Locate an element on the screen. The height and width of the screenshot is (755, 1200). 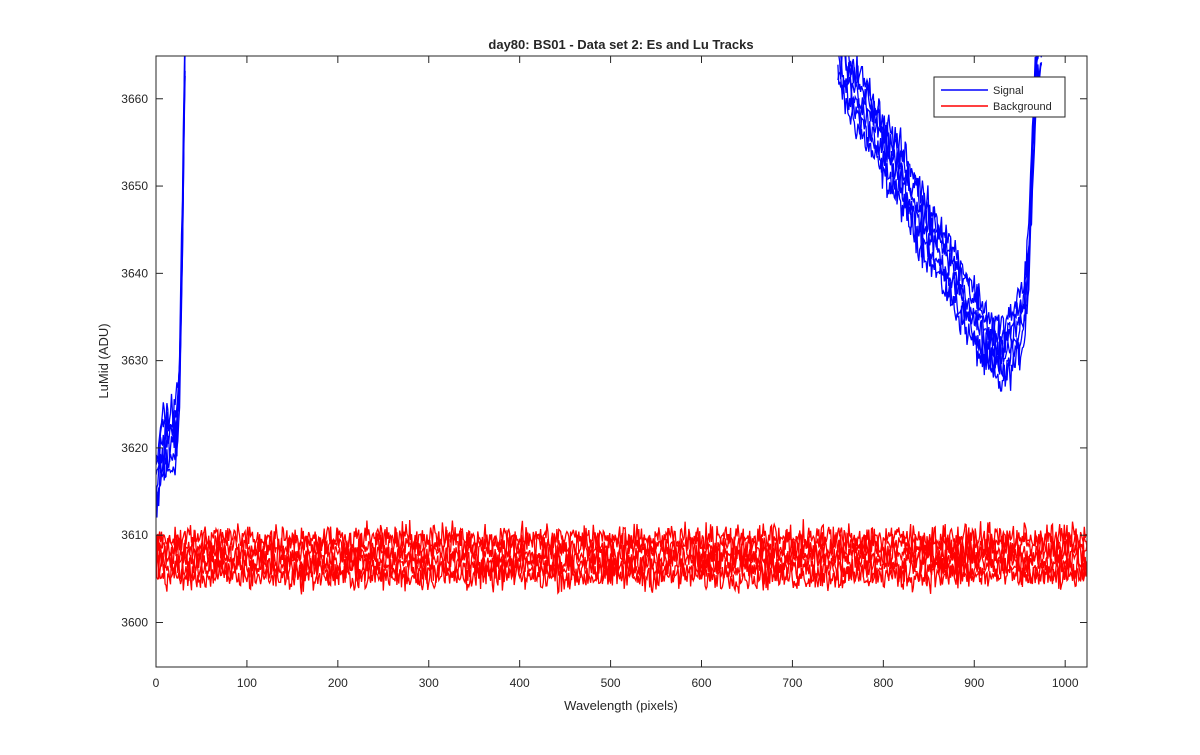
y-tick-label: 3660 is located at coordinates (134, 99).